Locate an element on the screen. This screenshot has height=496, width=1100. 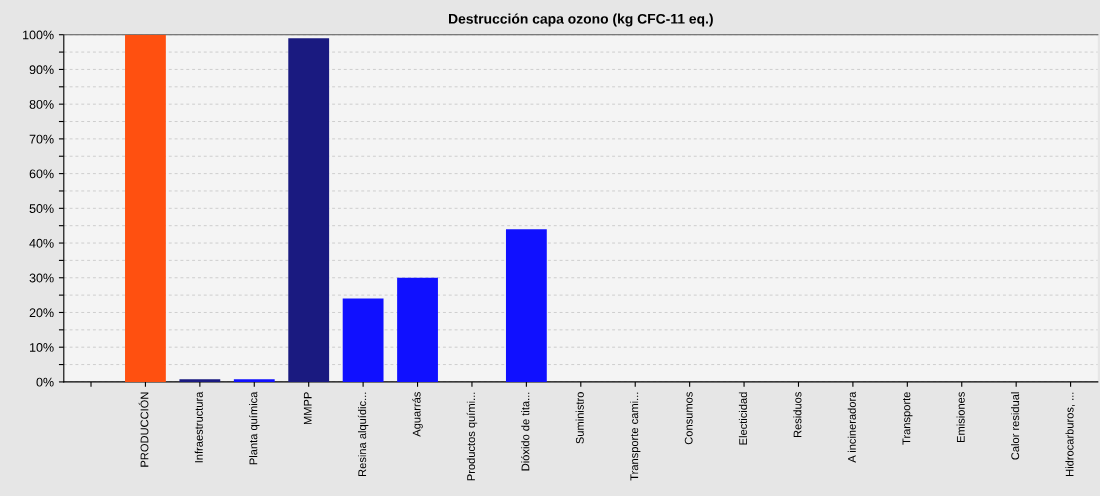
x-tick-label: Calor residual is located at coordinates (1015, 426).